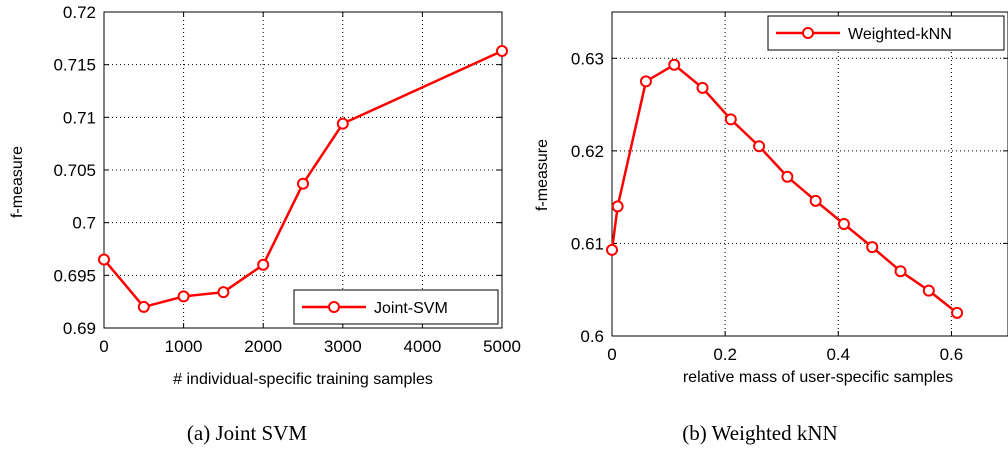  What do you see at coordinates (79, 328) in the screenshot?
I see `y-tick-label: 0.69` at bounding box center [79, 328].